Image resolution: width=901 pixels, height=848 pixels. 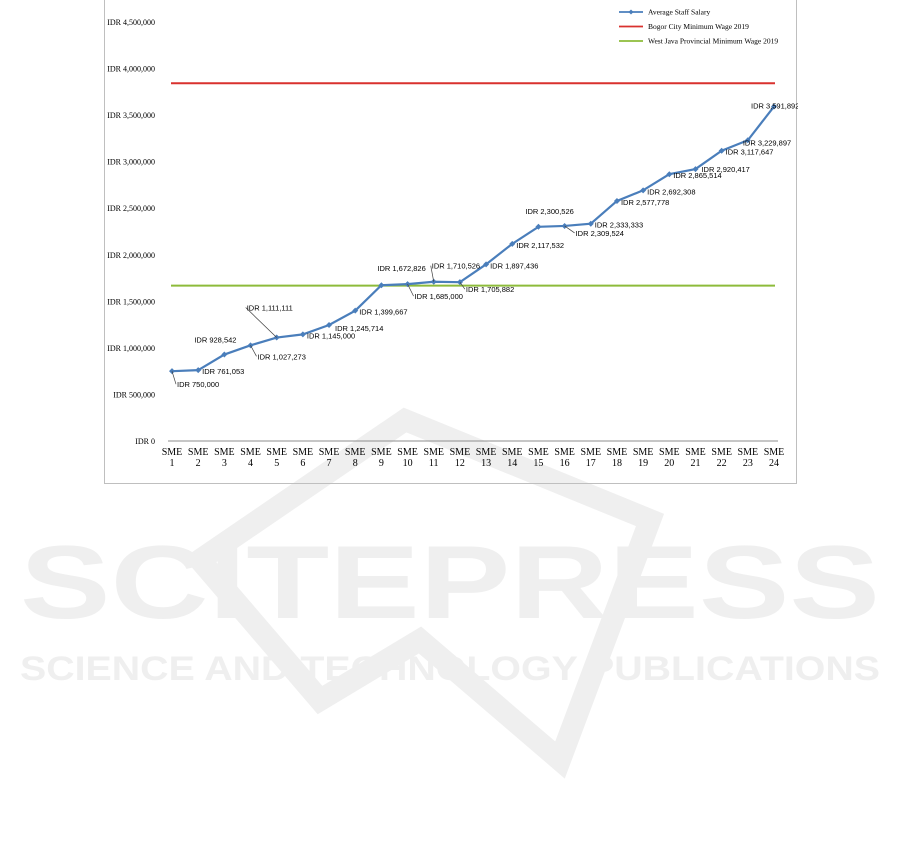 I want to click on x-tick-label: SME 8, so click(x=355, y=458).